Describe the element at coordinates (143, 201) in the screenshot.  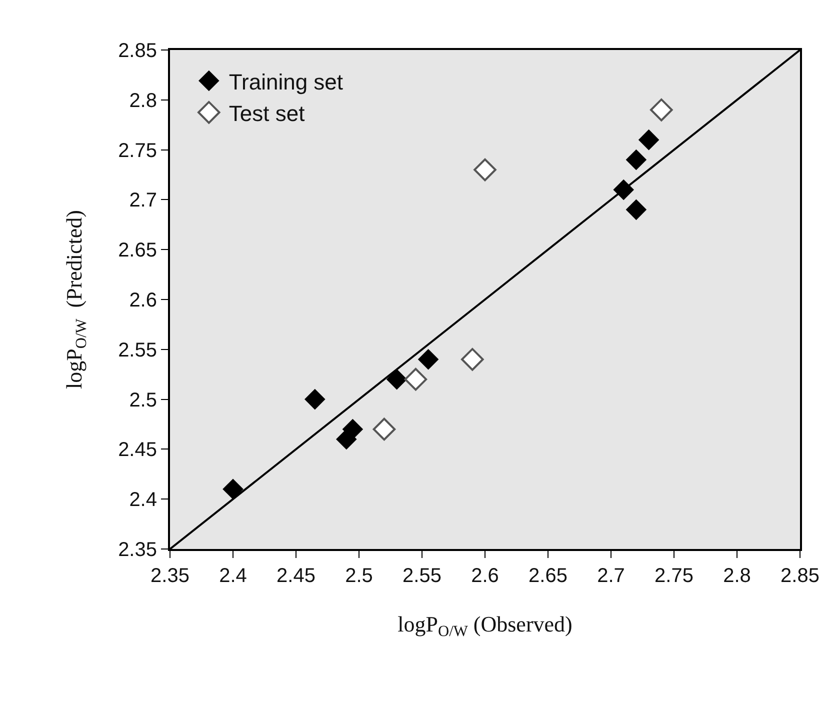
I see `y-tick-label: 2.7` at that location.